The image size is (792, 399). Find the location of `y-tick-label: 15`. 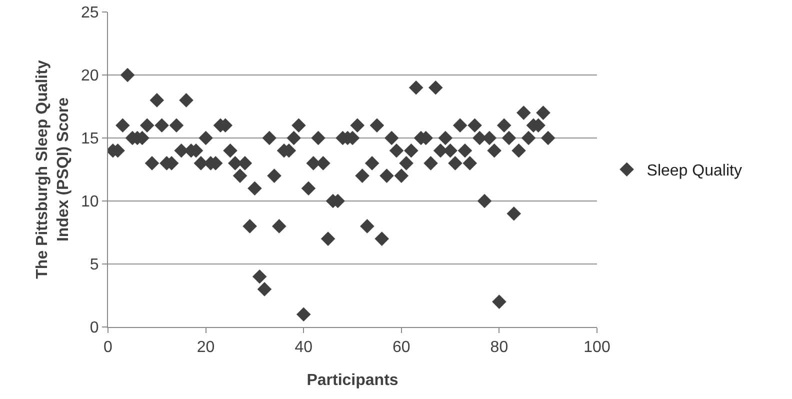

y-tick-label: 15 is located at coordinates (90, 139).